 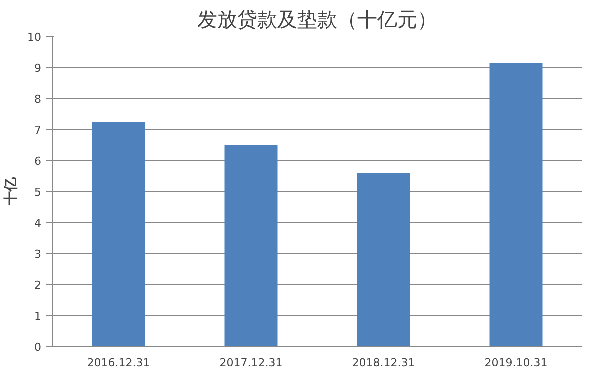 I want to click on y-tick-label: 4, so click(x=38, y=223).